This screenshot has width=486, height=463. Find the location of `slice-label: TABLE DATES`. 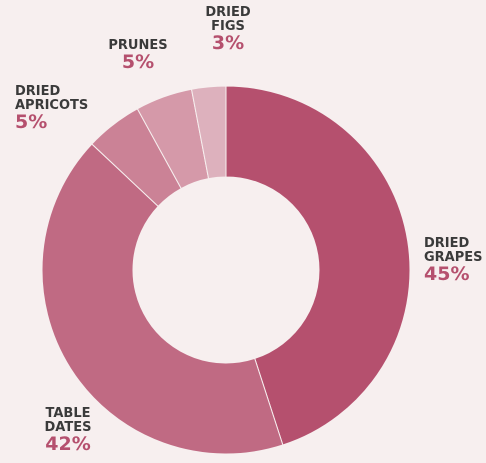

slice-label: TABLE DATES is located at coordinates (68, 420).